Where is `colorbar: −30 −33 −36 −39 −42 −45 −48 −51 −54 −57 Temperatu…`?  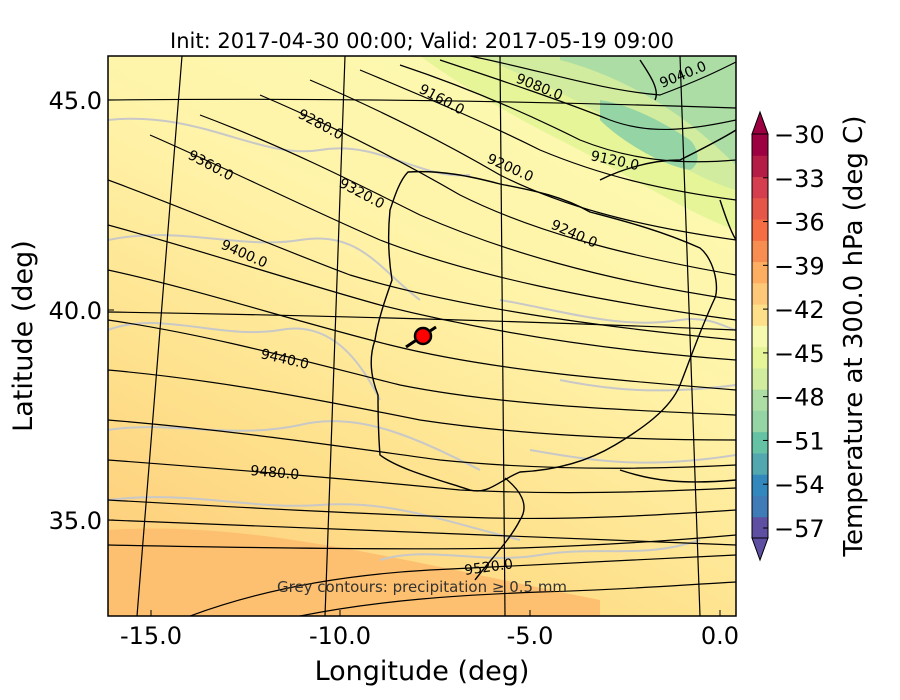 colorbar: −30 −33 −36 −39 −42 −45 −48 −51 −54 −57 Temperatu… is located at coordinates (810, 336).